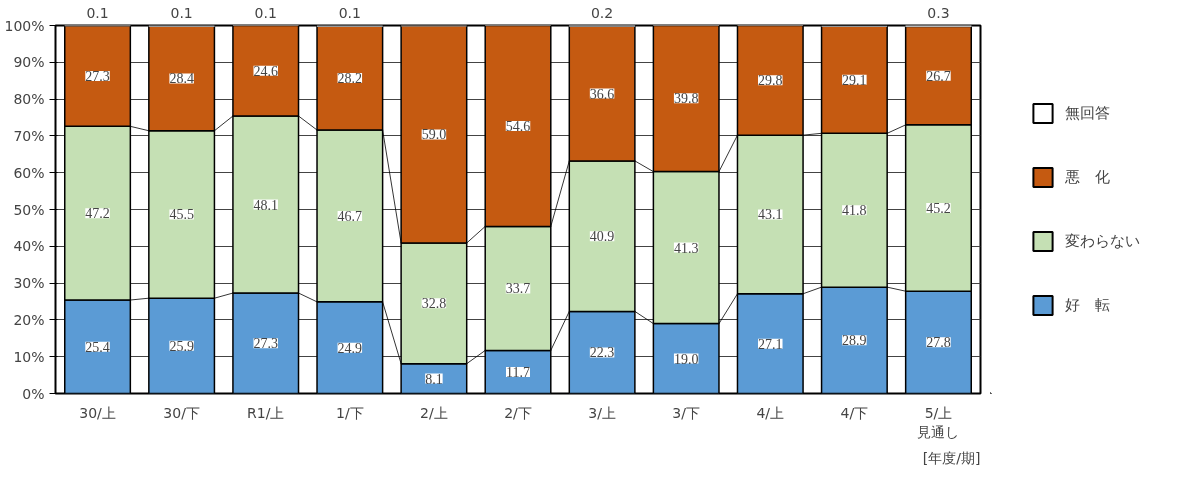  What do you see at coordinates (938, 431) in the screenshot?
I see `text: 見通し` at bounding box center [938, 431].